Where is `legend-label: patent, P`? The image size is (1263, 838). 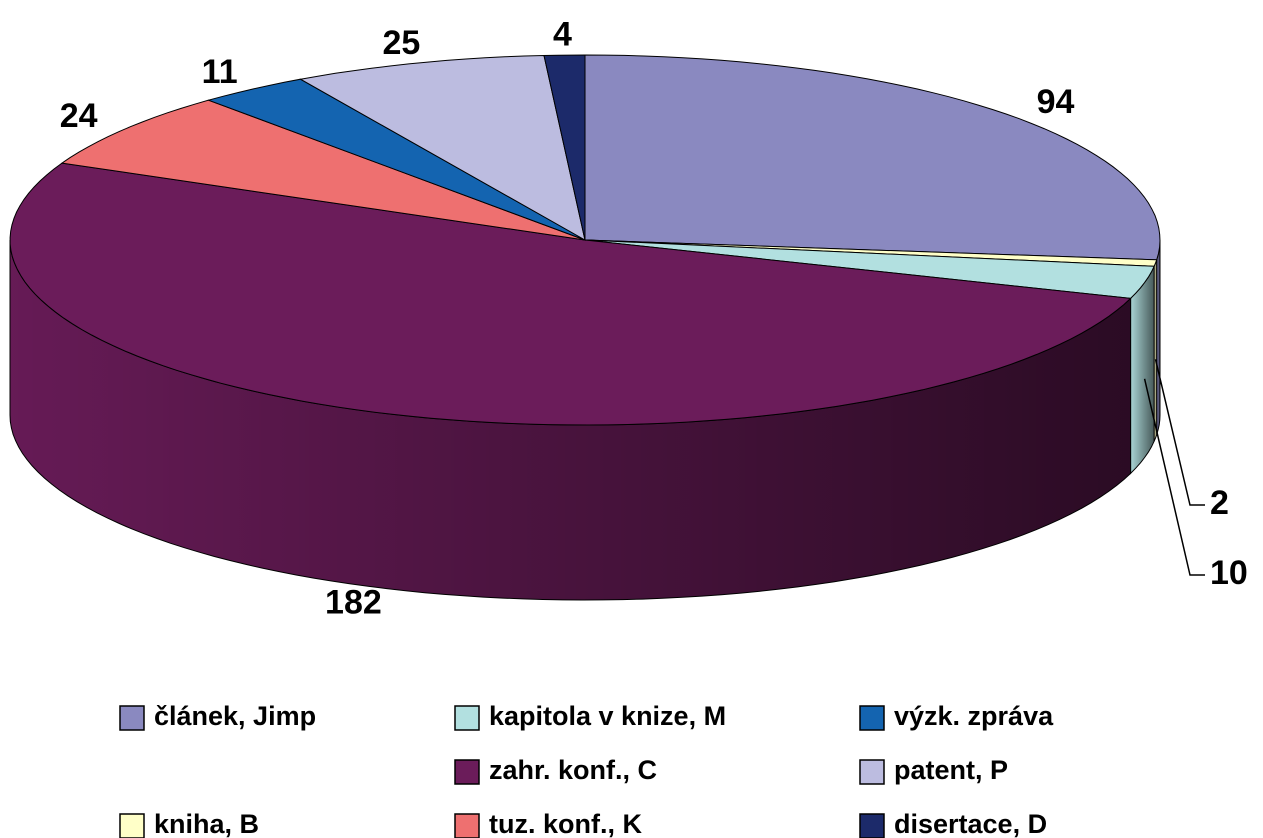
legend-label: patent, P is located at coordinates (951, 770).